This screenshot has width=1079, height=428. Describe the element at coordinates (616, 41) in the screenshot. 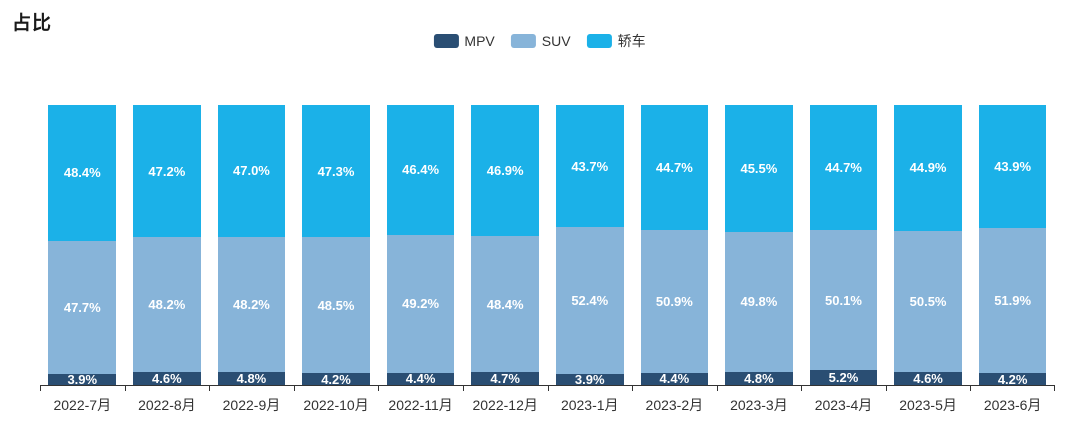

I see `legend-item-轿车: 轿车` at that location.